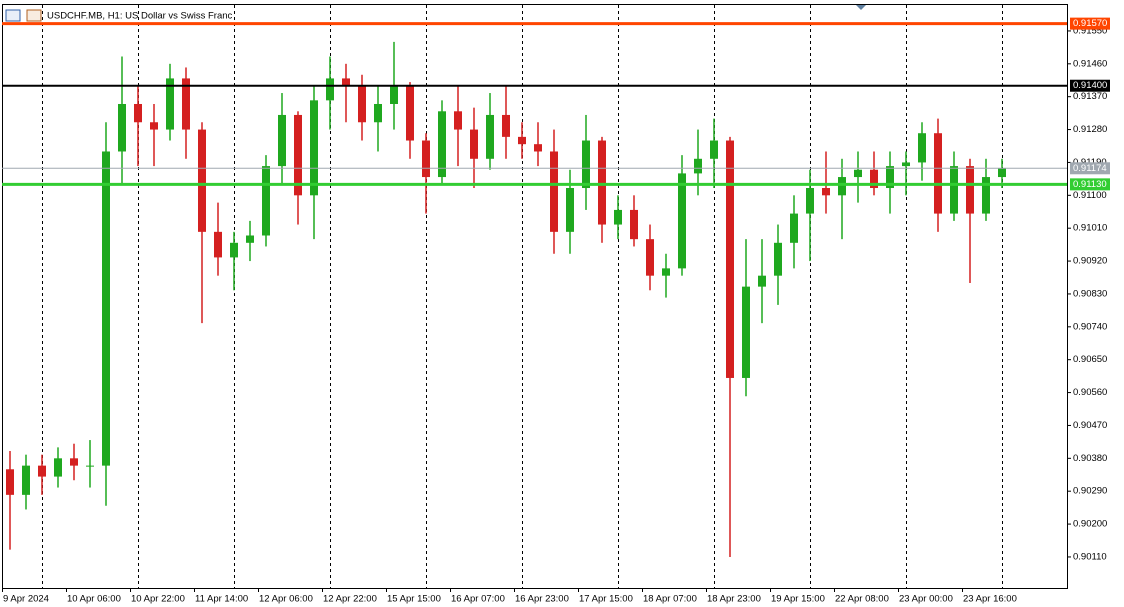 This screenshot has height=607, width=1124. What do you see at coordinates (1090, 195) in the screenshot?
I see `y-tick-label: 0.91100` at bounding box center [1090, 195].